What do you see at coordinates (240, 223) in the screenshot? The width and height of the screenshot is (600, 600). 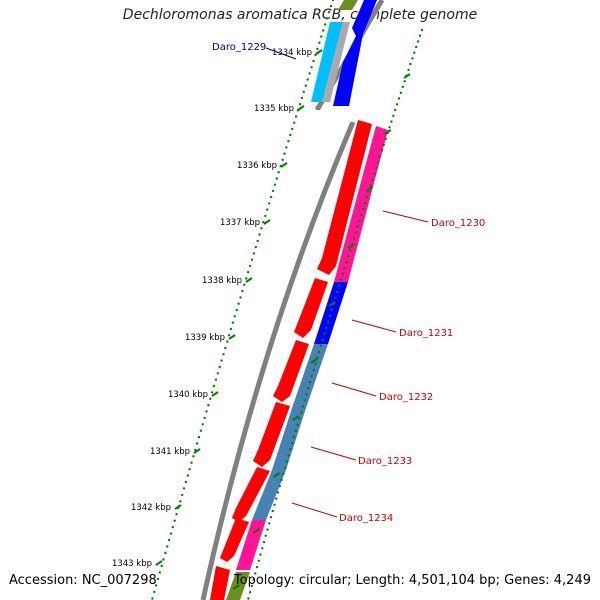 I see `tick-label: 1337 kbp` at bounding box center [240, 223].